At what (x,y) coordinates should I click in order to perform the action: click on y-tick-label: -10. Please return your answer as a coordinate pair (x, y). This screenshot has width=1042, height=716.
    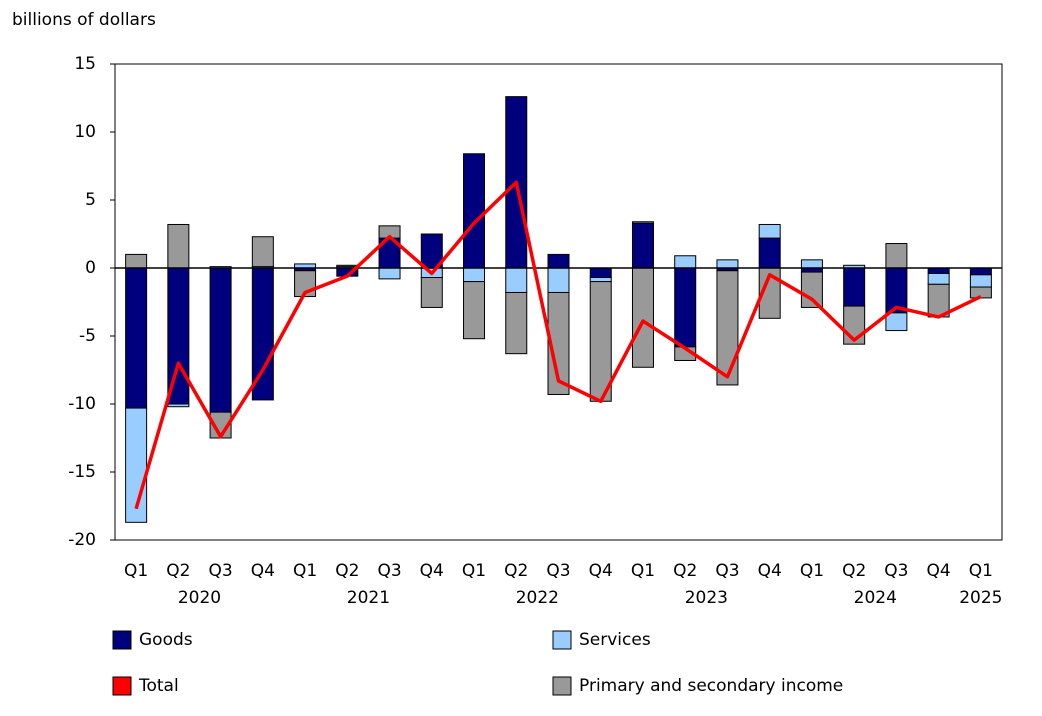
    Looking at the image, I should click on (82, 404).